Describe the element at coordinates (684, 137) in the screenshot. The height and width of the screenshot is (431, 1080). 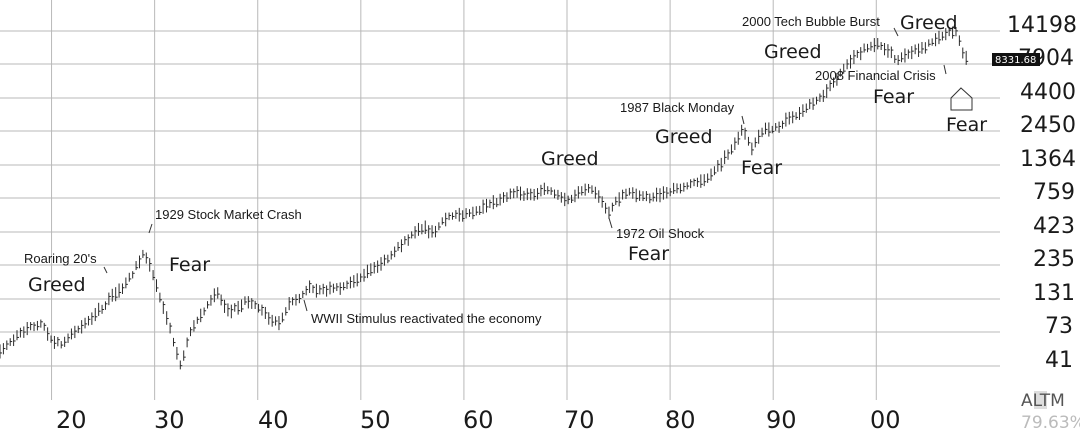
I see `sentiment-greed-1980s: Greed` at that location.